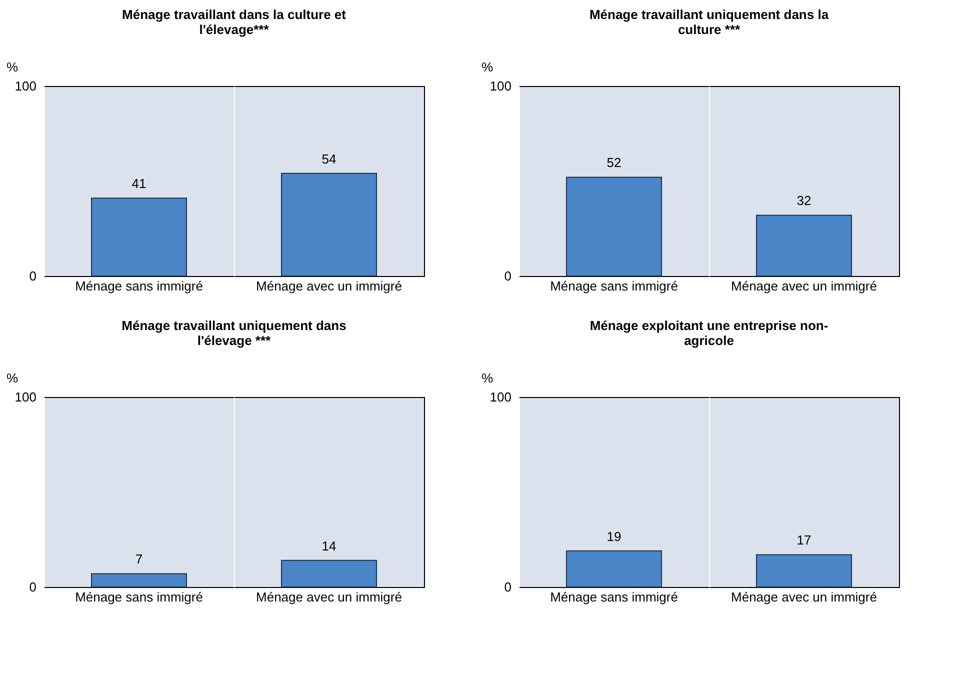 The width and height of the screenshot is (971, 684). What do you see at coordinates (614, 162) in the screenshot?
I see `data-label: 52` at bounding box center [614, 162].